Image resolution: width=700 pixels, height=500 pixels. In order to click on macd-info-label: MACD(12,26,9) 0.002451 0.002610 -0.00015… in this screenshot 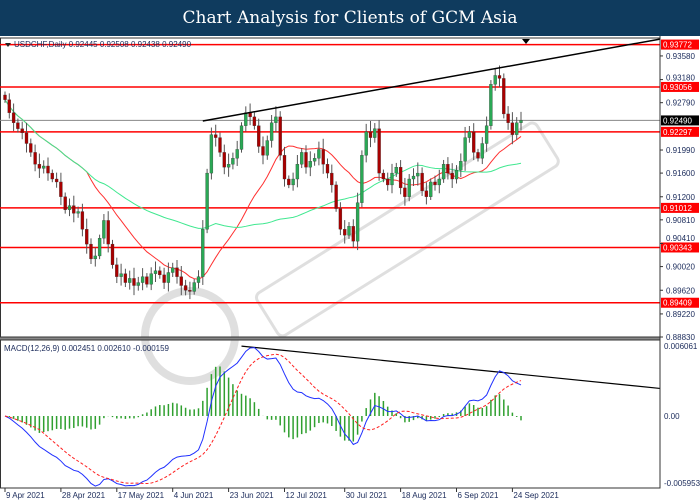, I will do `click(87, 348)`.